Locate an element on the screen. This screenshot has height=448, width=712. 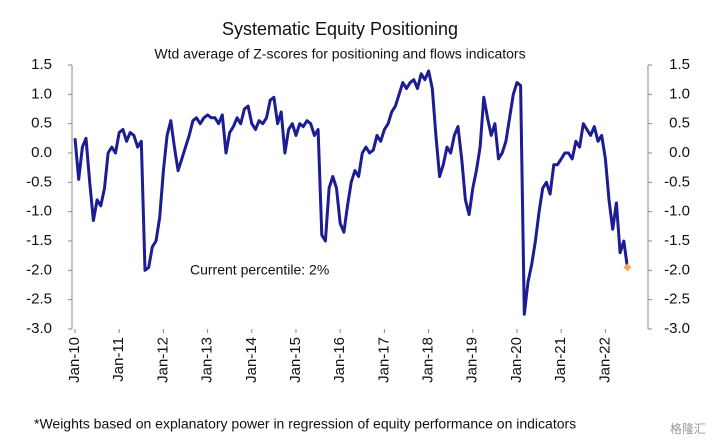
y2-tick-label: -2.5 is located at coordinates (677, 299).